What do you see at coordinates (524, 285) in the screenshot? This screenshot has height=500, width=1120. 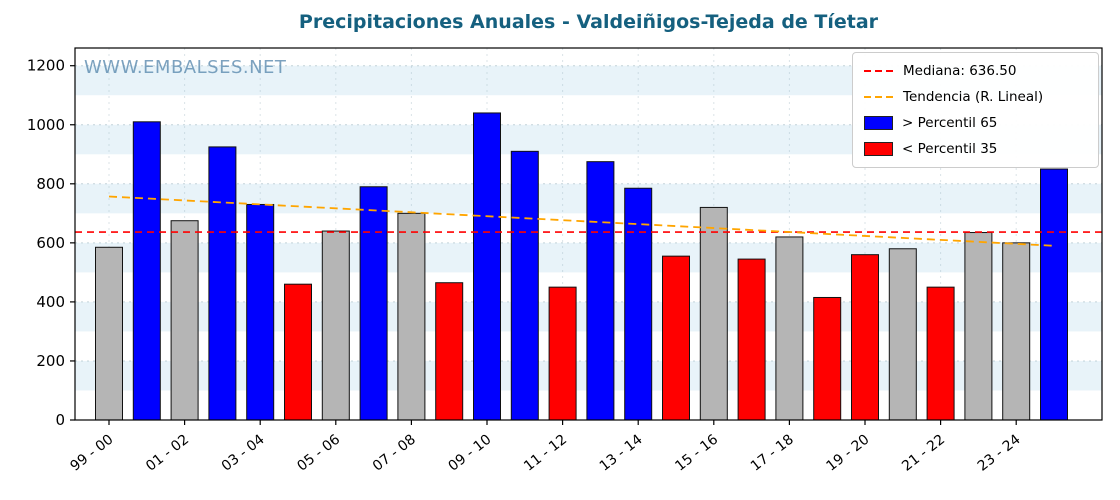 I see `bar-10 - 11` at bounding box center [524, 285].